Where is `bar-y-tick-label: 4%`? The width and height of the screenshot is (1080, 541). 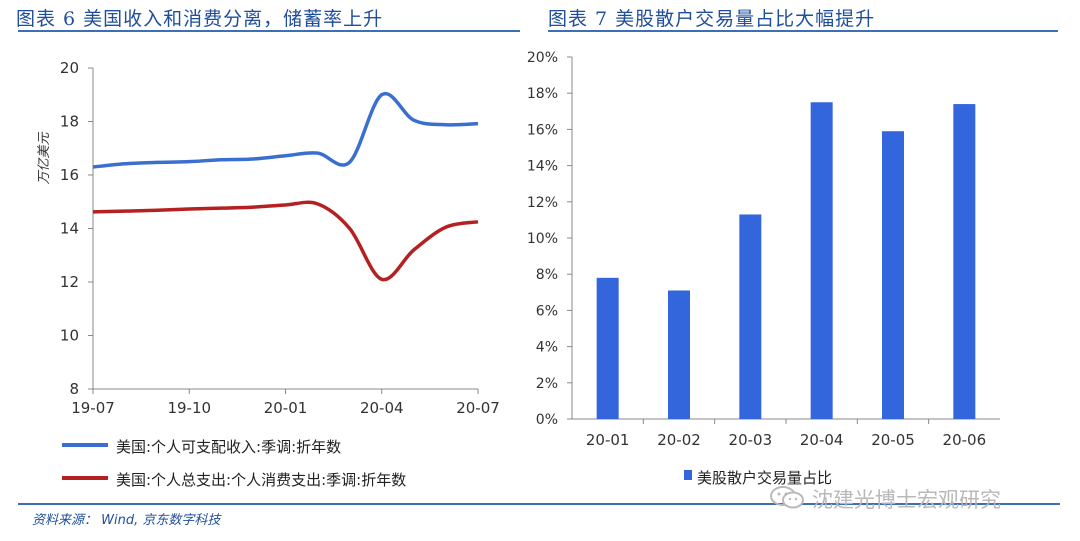
bar-y-tick-label: 4% is located at coordinates (547, 348).